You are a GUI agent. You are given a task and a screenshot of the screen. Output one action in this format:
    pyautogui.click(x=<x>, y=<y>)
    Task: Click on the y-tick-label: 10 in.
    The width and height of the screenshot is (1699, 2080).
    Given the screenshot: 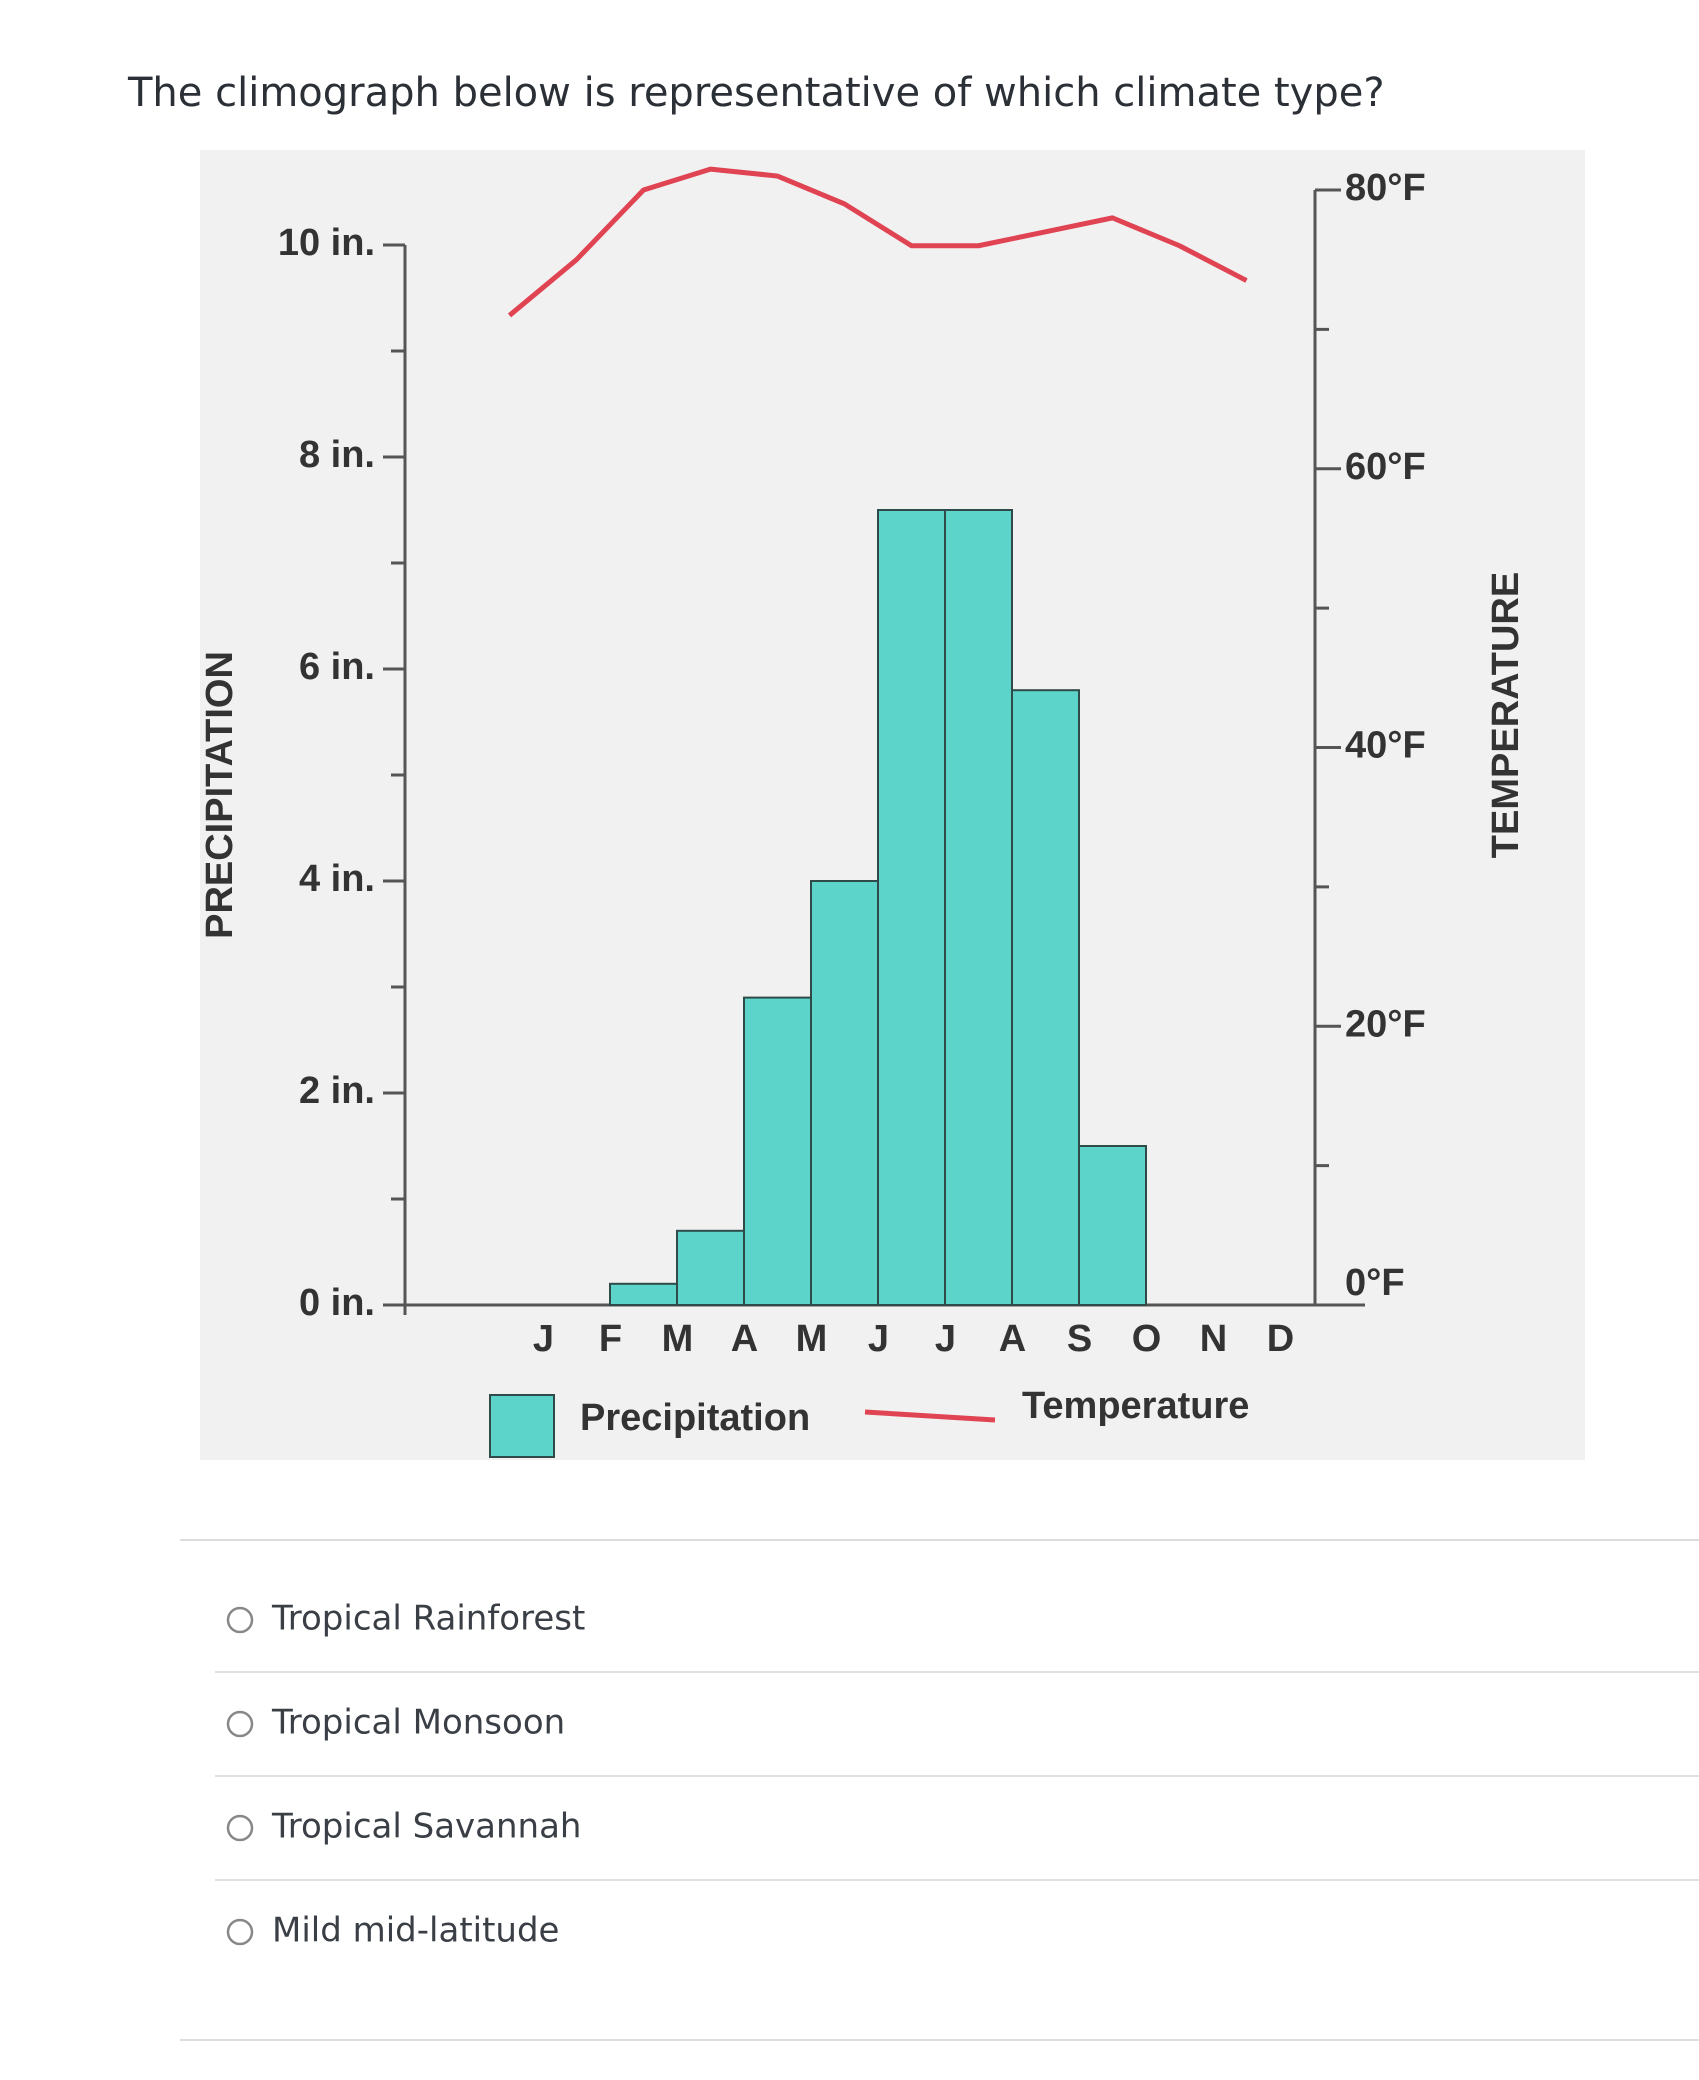 What is the action you would take?
    pyautogui.click(x=326, y=243)
    